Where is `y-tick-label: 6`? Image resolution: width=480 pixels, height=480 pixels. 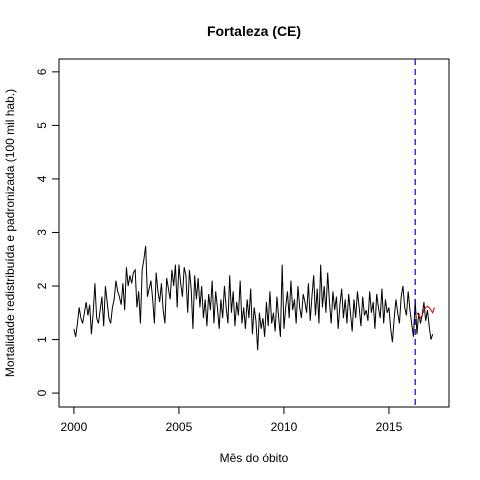 y-tick-label: 6 is located at coordinates (42, 71).